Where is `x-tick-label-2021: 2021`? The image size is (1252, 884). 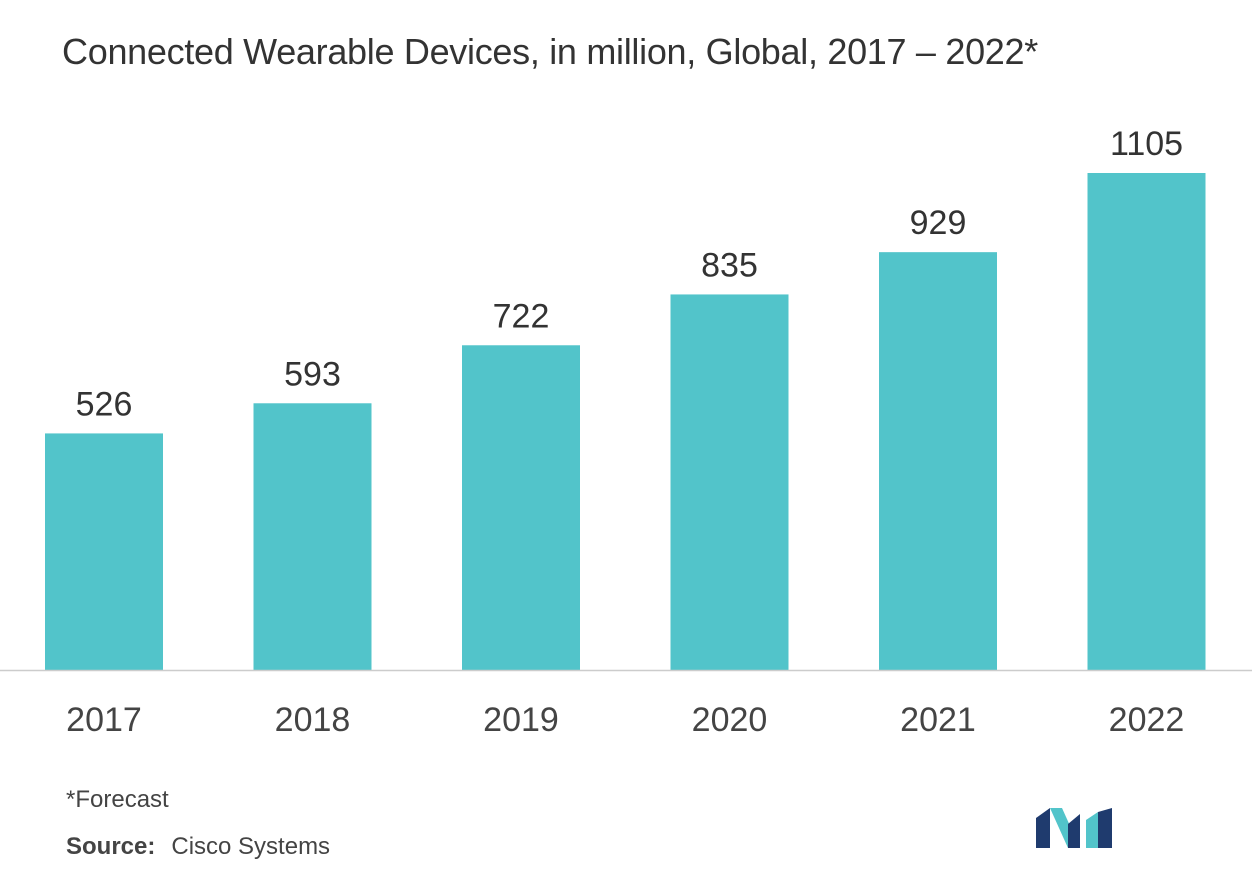 x-tick-label-2021: 2021 is located at coordinates (938, 720).